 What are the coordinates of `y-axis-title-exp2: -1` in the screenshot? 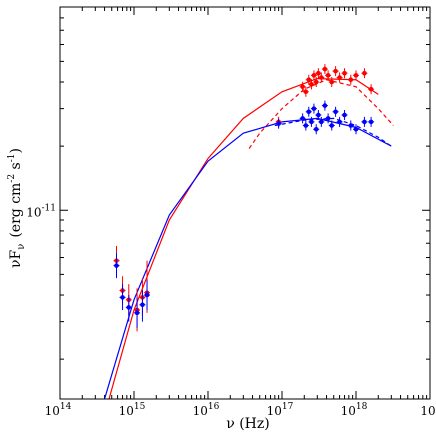 It's located at (12, 157).